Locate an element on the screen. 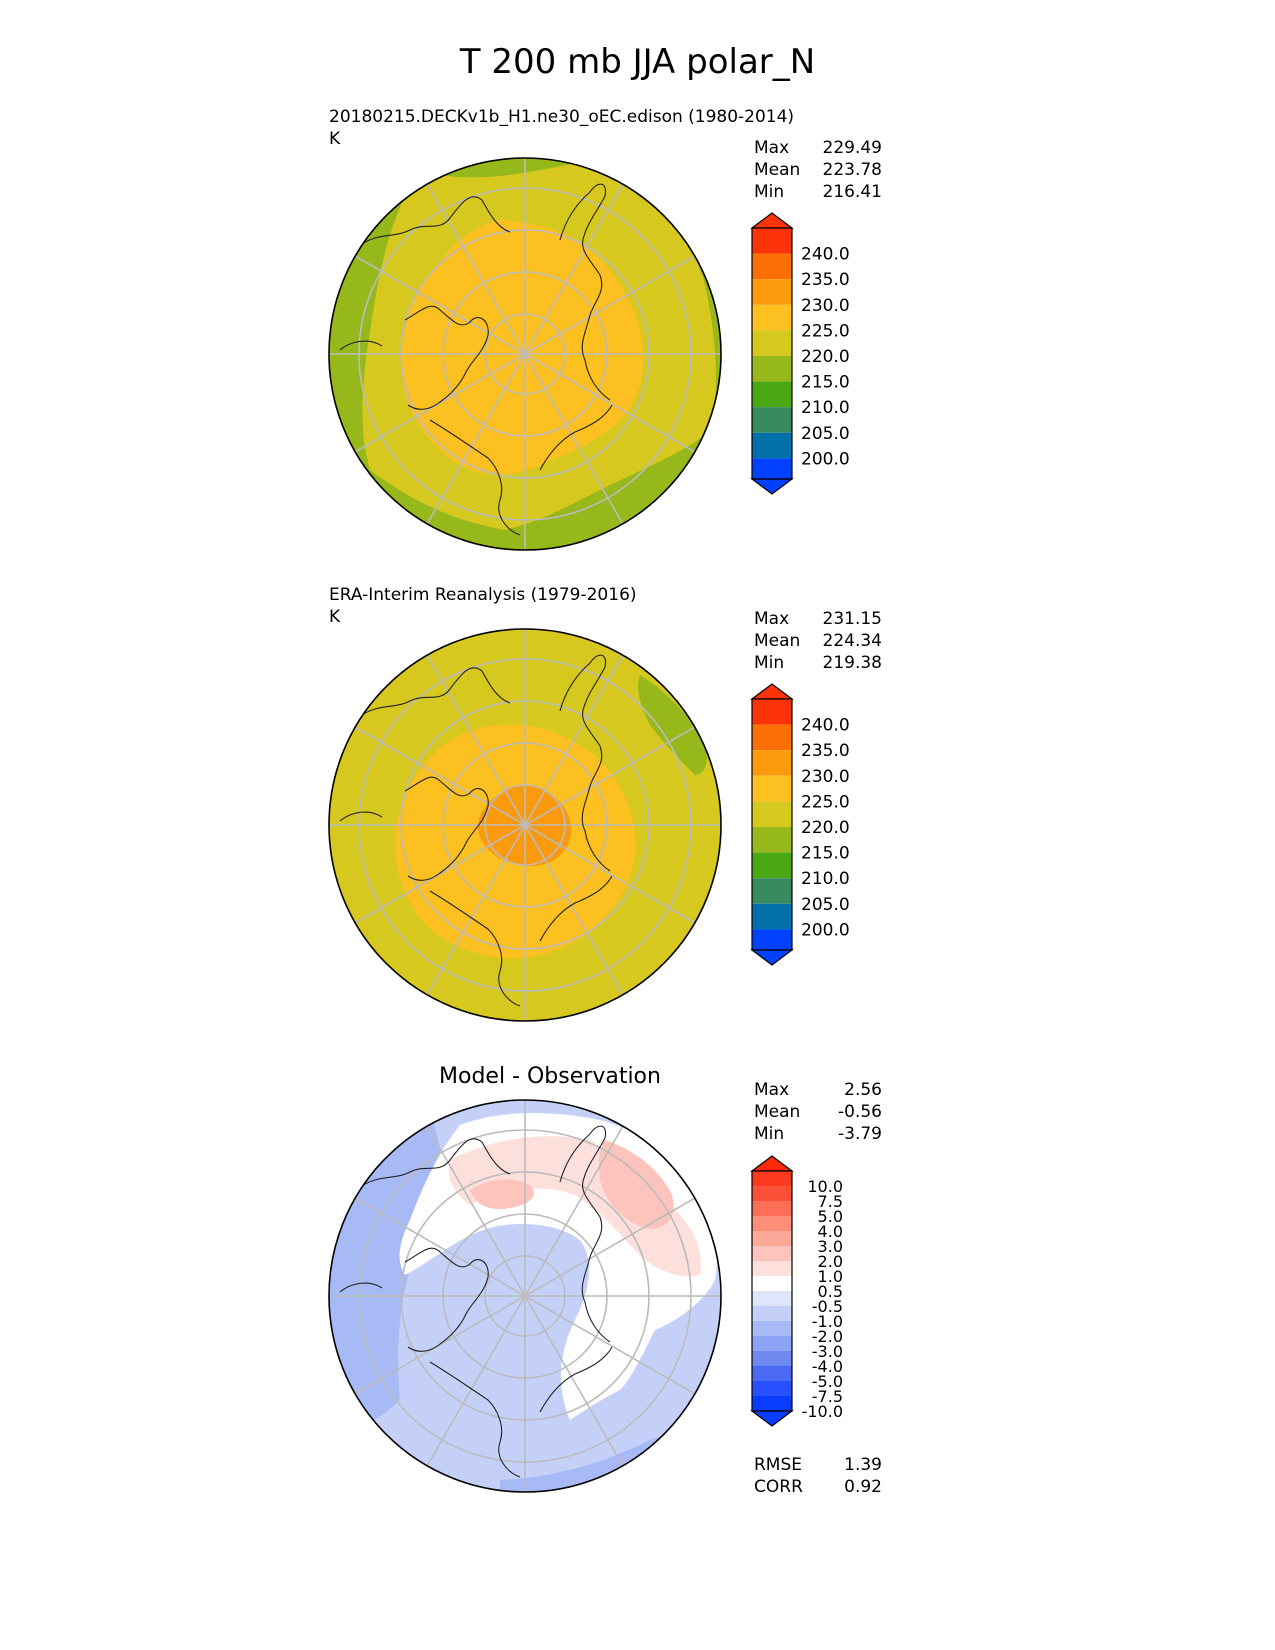  panel2-stats: Max 231.15 Mean 224.34 Min 219.38 is located at coordinates (818, 641).